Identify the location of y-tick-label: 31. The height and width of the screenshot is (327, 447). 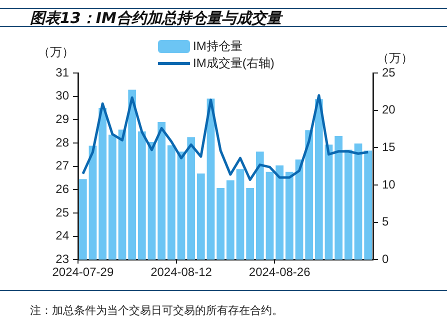
(63, 72).